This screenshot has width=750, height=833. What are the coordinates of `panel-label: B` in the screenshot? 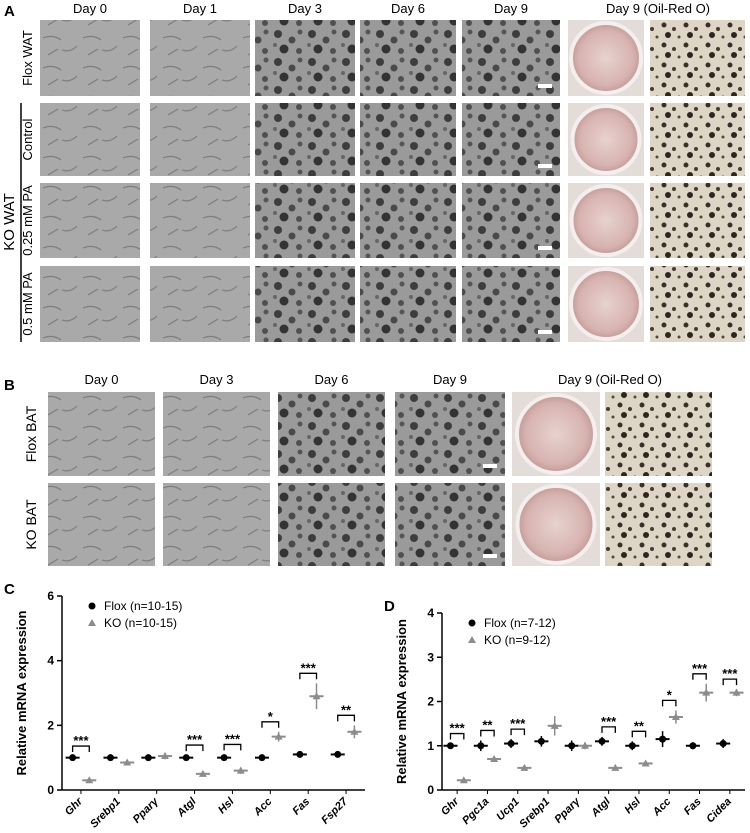 It's located at (9, 385).